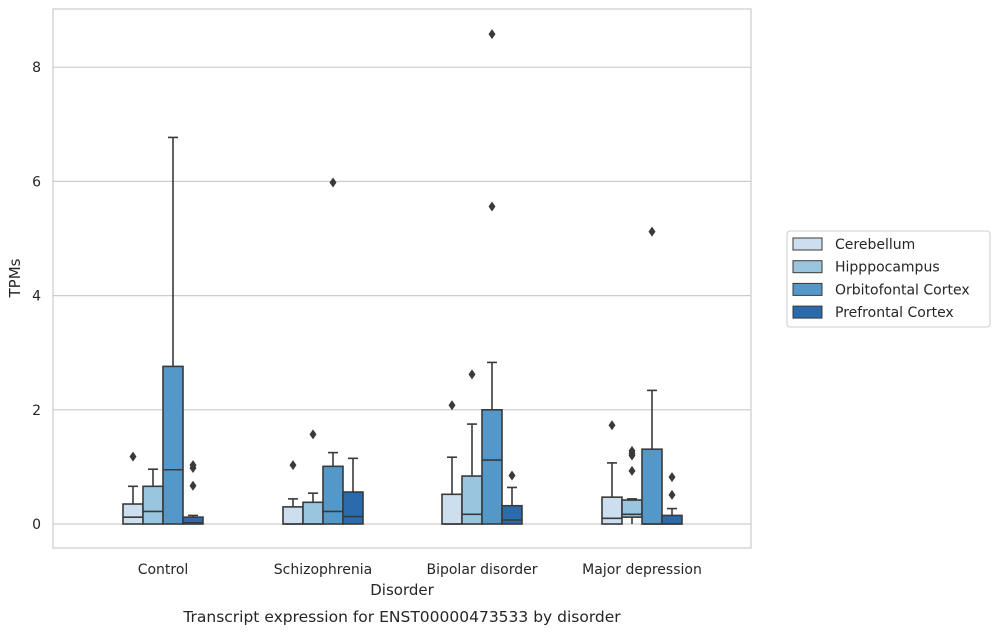 This screenshot has height=634, width=999. What do you see at coordinates (481, 570) in the screenshot?
I see `x-tick-label: Bipolar disorder` at bounding box center [481, 570].